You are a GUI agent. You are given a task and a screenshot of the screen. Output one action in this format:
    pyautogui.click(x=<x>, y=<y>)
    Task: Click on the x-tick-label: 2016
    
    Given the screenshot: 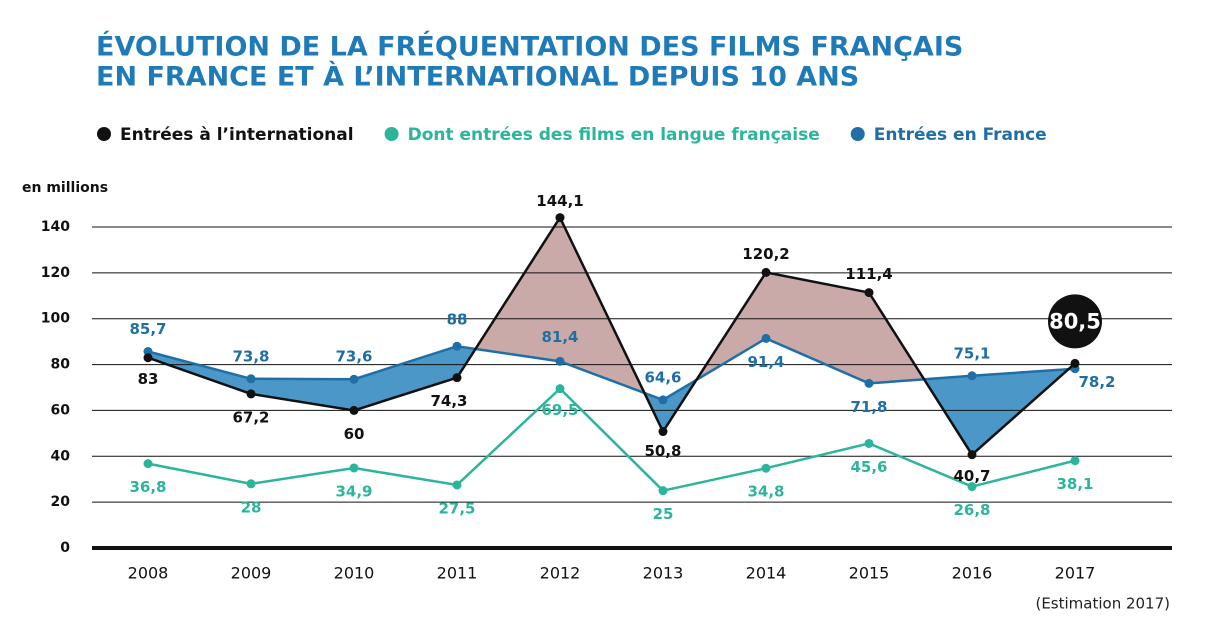 What is the action you would take?
    pyautogui.click(x=972, y=573)
    